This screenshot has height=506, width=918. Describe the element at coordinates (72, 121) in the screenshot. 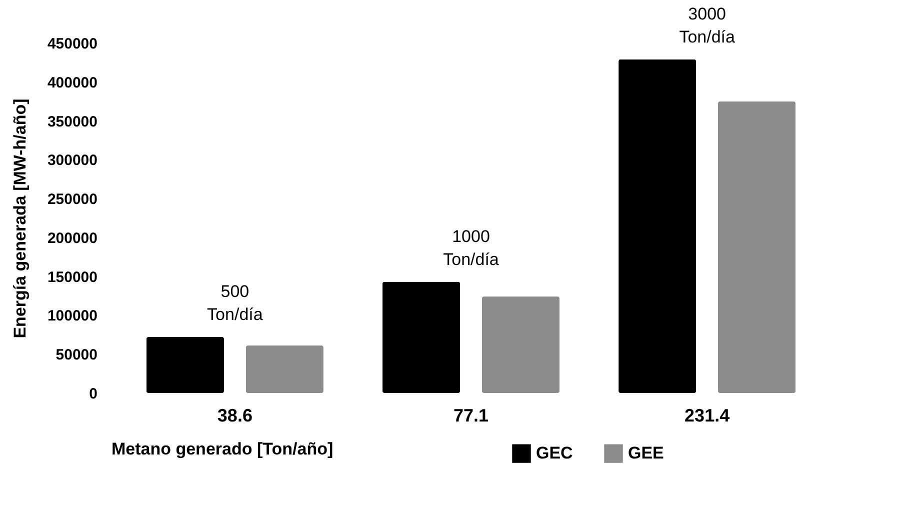

I see `y-tick-label: 350000` at that location.